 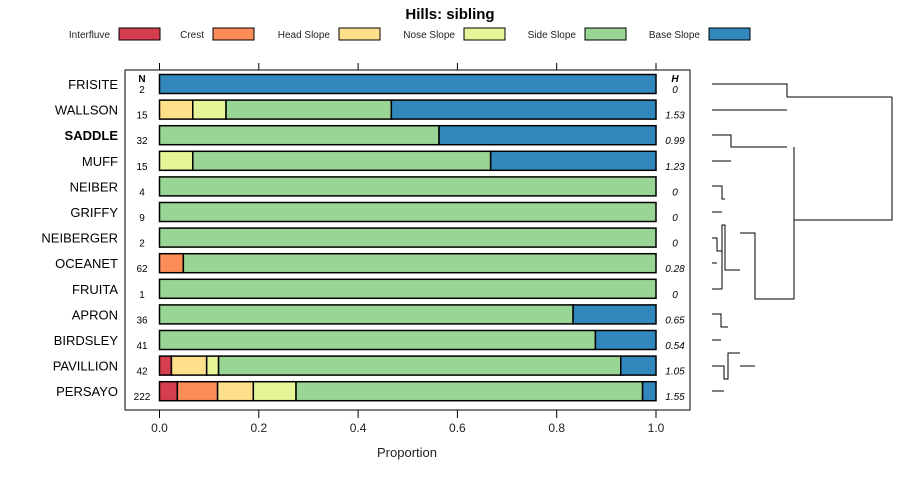 I want to click on h-column: 0 1.53 0.99 1.23 0 0 0 0.28 0 0.65 0.54 1.05 1.55, so click(x=675, y=244).